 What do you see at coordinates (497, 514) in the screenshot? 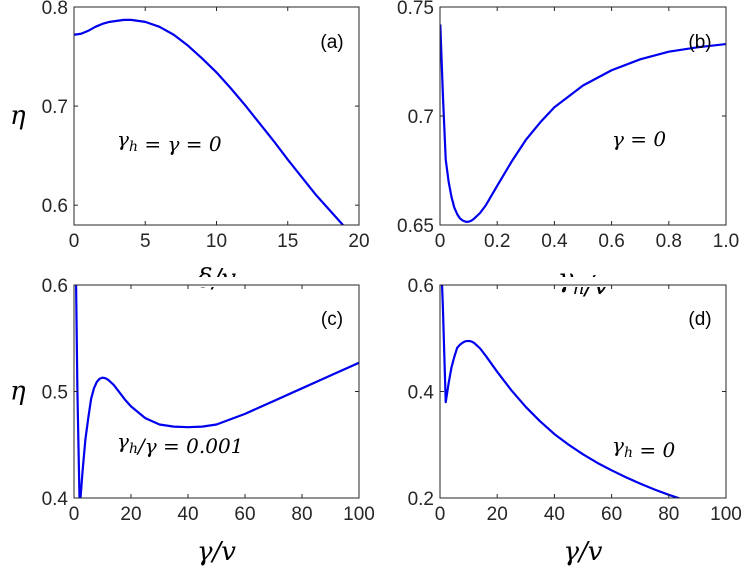
I see `x-tick-label-d: 20` at bounding box center [497, 514].